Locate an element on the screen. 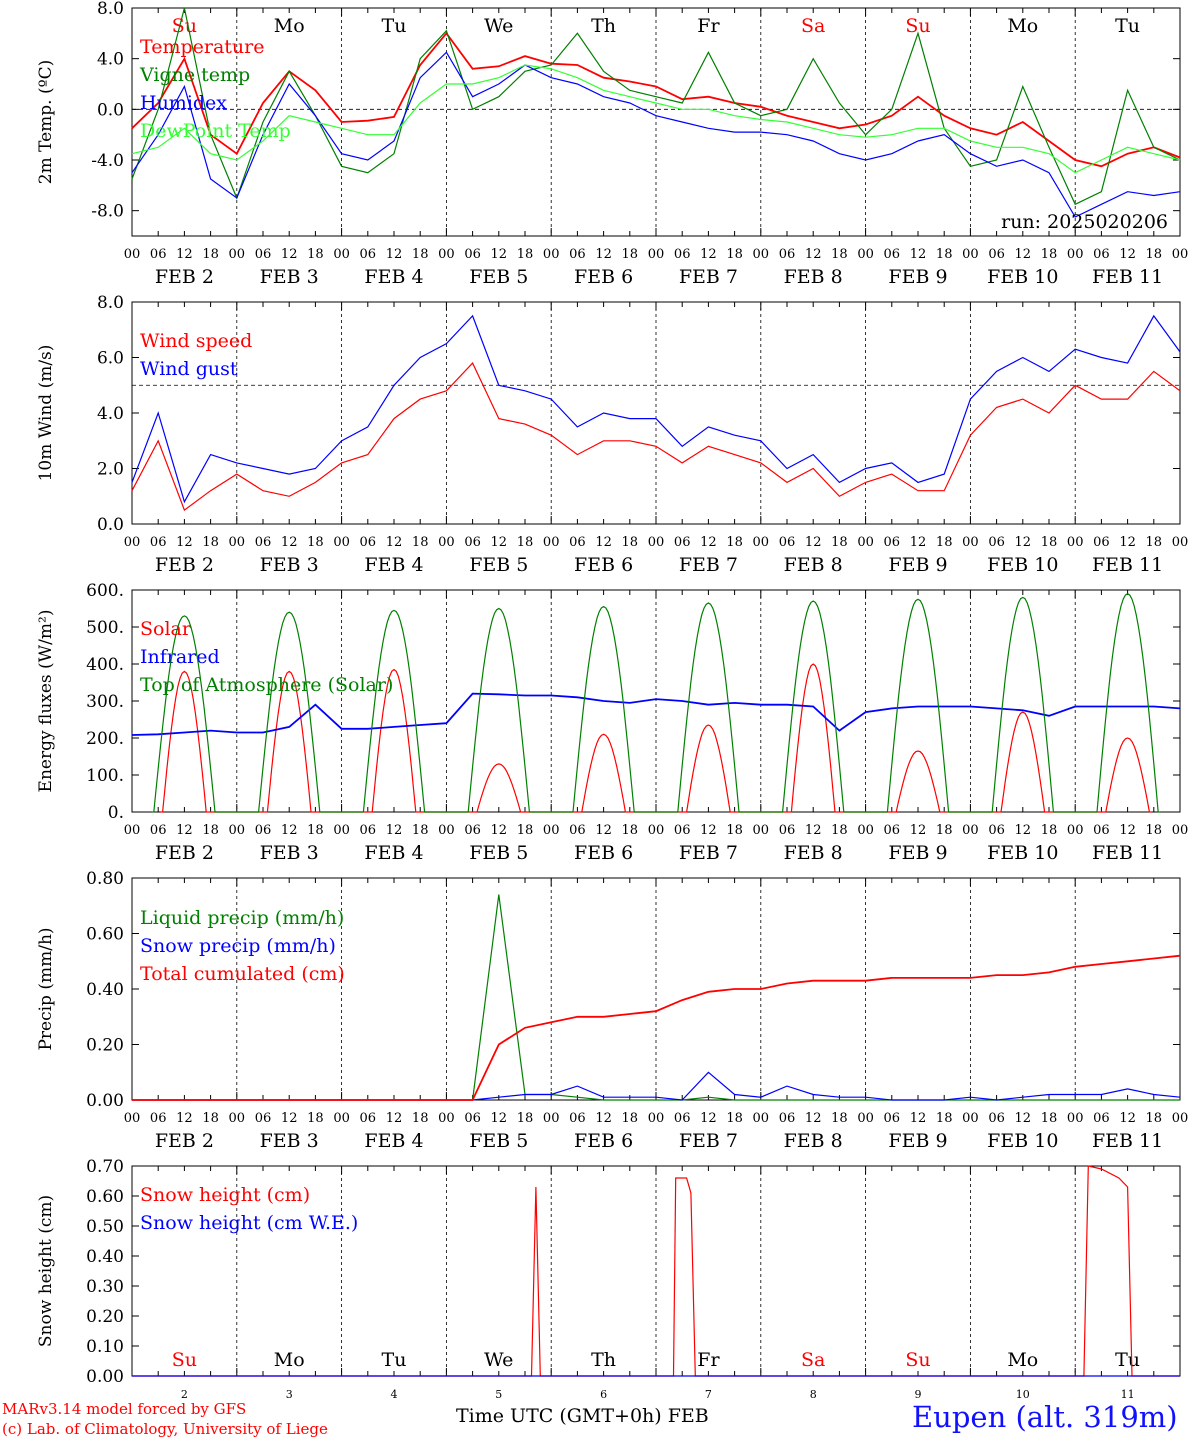 The image size is (1194, 1440). y-tick-label: 300. is located at coordinates (105, 702).